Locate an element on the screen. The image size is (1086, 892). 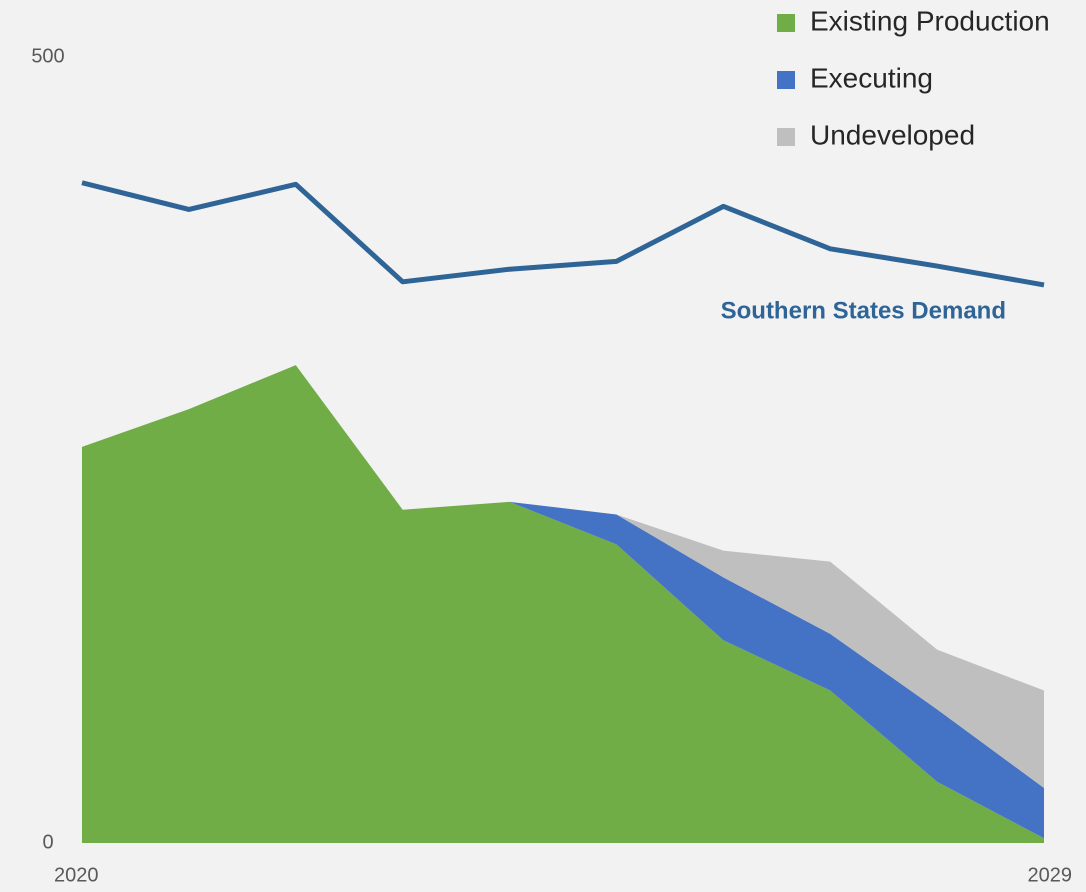
y-tick-label: 500 is located at coordinates (47, 56).